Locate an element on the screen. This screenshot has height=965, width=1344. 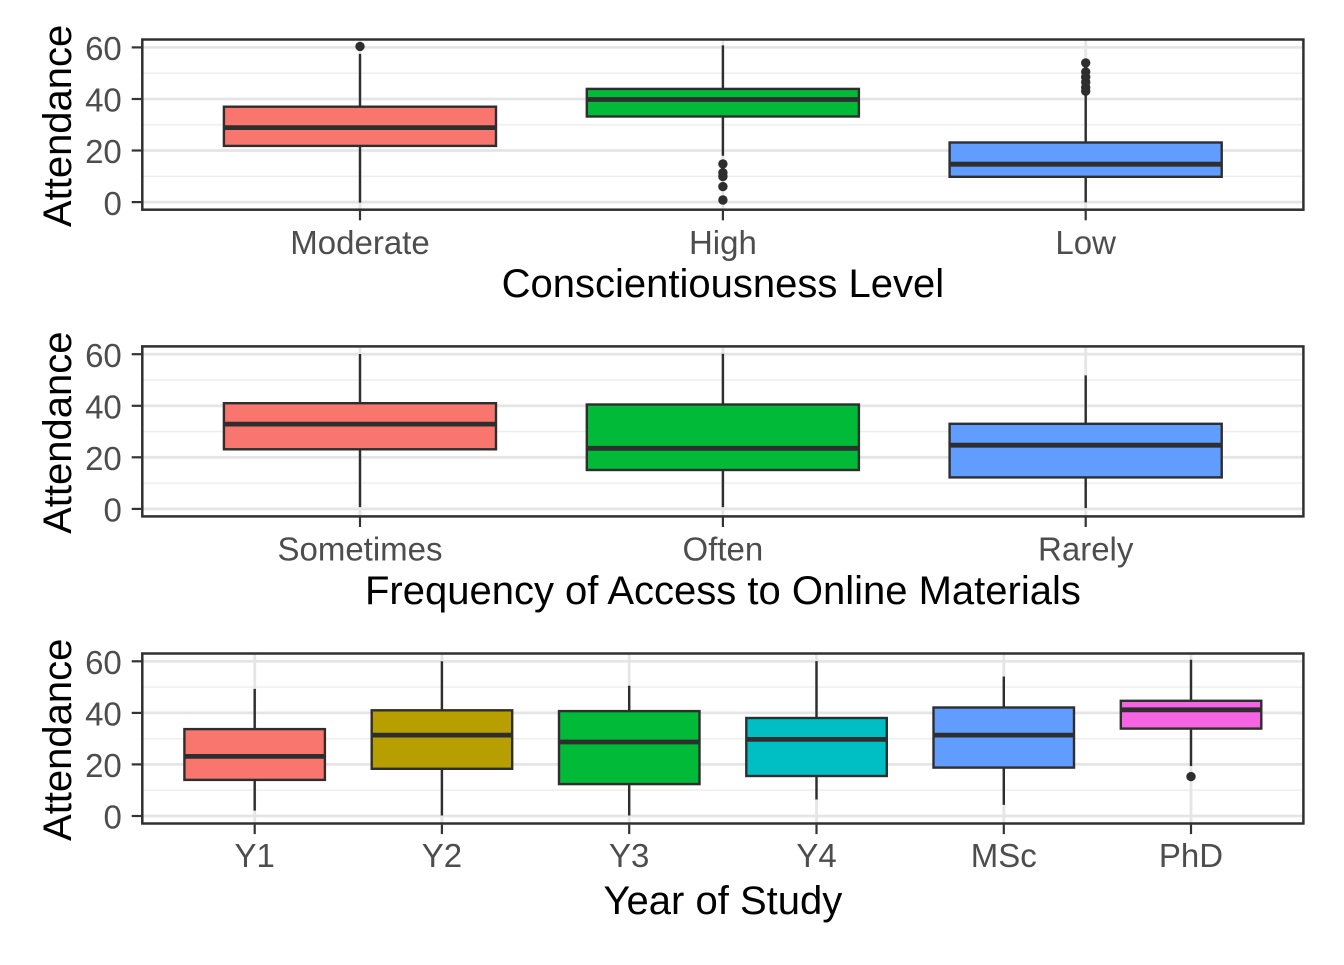
svg-text: Often is located at coordinates (723, 549).